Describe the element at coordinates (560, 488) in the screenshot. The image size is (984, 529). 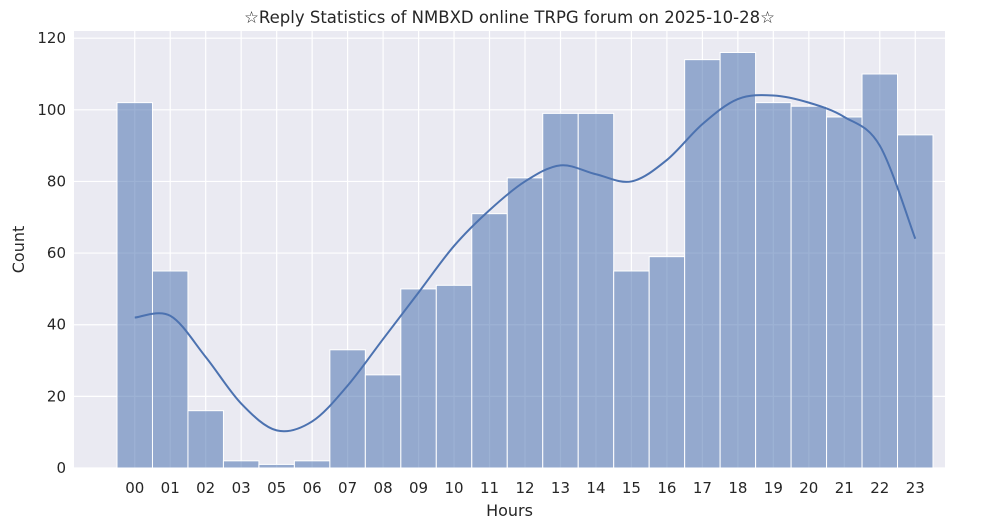
I see `x-tick-label: 13` at that location.